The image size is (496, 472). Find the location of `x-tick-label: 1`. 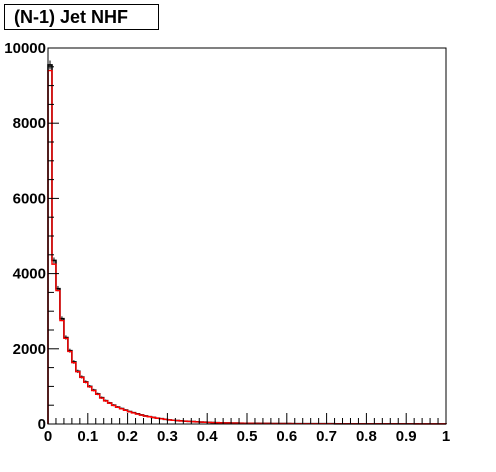

x-tick-label: 1 is located at coordinates (446, 436).